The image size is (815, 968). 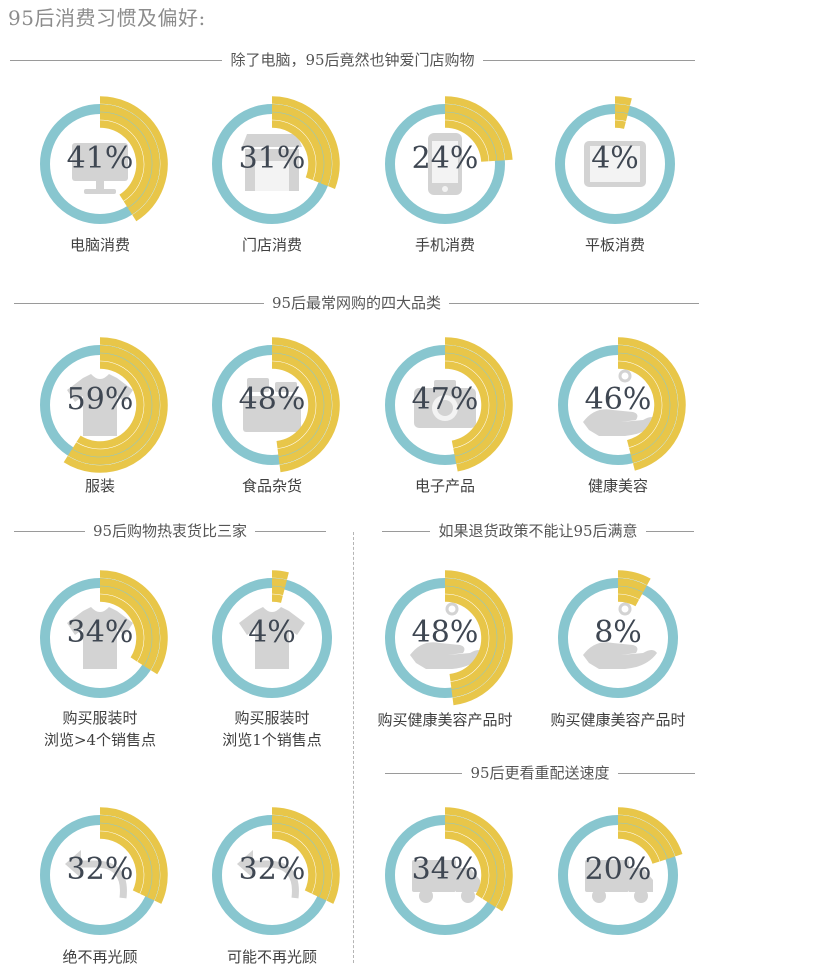 I want to click on donut-label: 电脑消费, so click(x=100, y=245).